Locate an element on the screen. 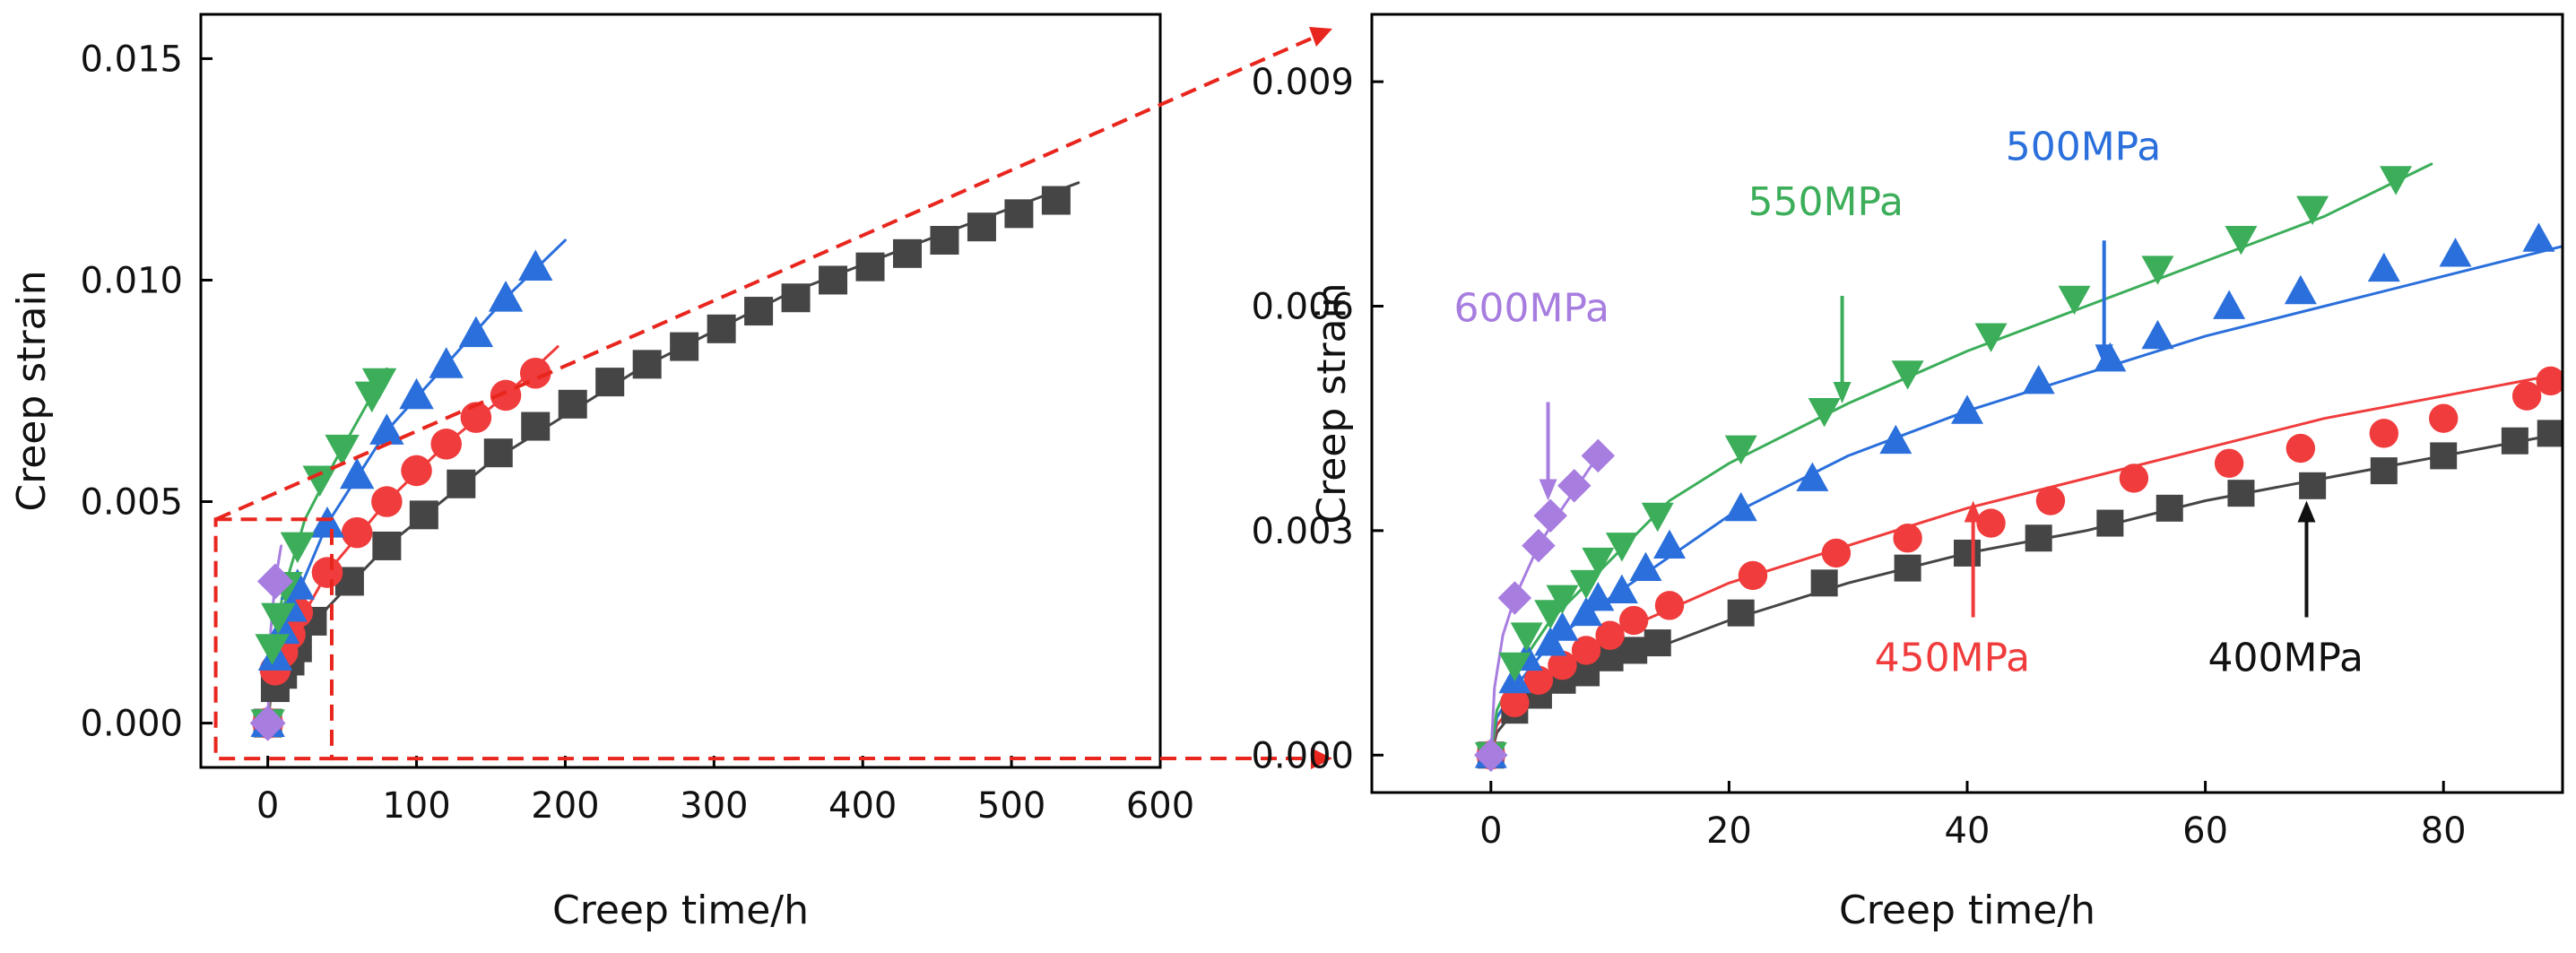 Image resolution: width=2576 pixels, height=953 pixels. left-x-tick-label: 200 is located at coordinates (565, 806).